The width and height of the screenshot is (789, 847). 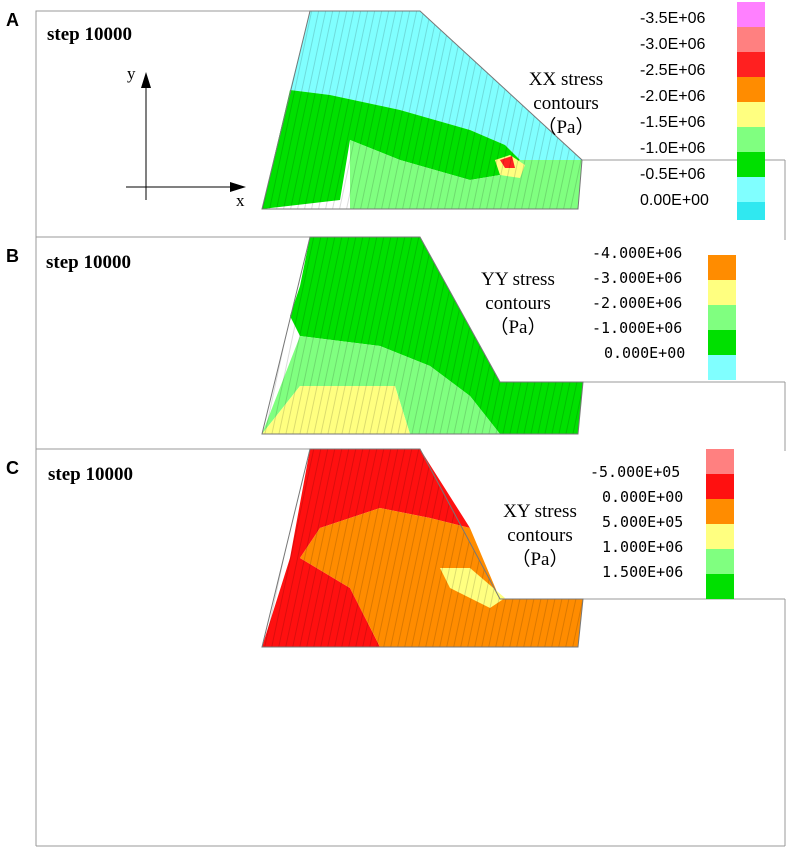 I want to click on legend-label: 1.000E+06, so click(x=643, y=547).